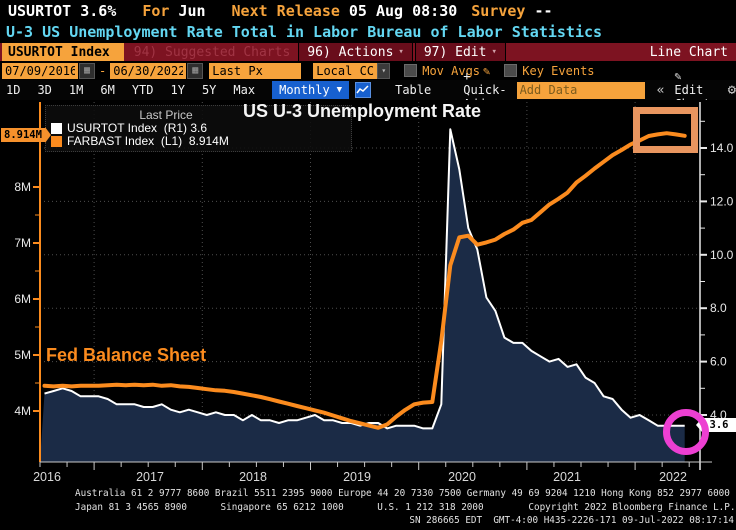  What do you see at coordinates (403, 10) in the screenshot?
I see `next-release-value: 05 Aug 08:30` at bounding box center [403, 10].